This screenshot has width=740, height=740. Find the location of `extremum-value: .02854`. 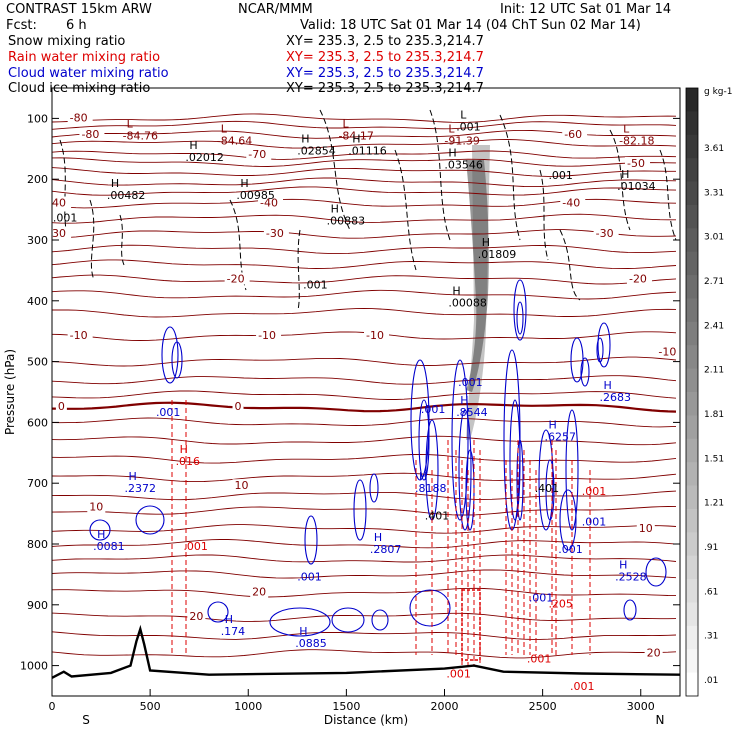

extremum-value: .02854 is located at coordinates (316, 151).